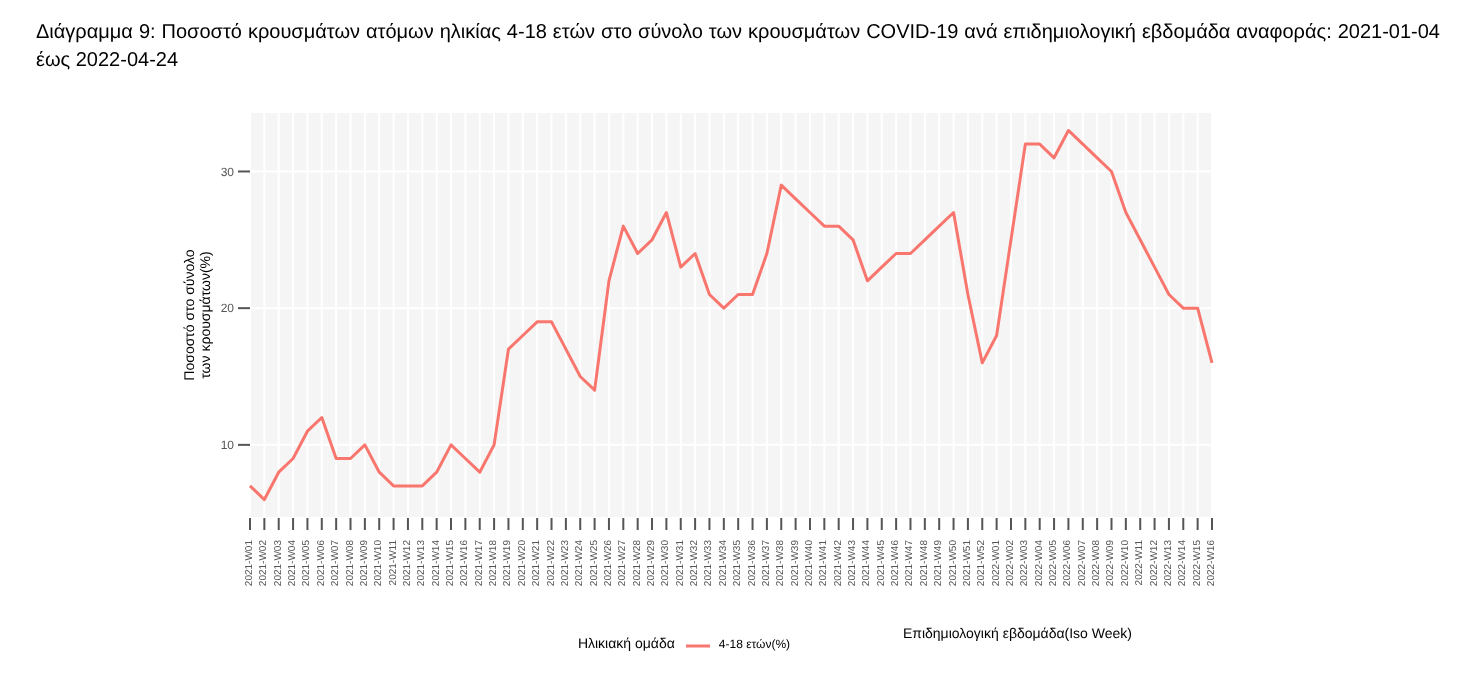 This screenshot has height=674, width=1468. I want to click on chart-title: Διάγραμμα 9: Ποσοστό κρουσμάτων ατόμων ηλικίας 4-18 ετών στο σύνολο των κρουσμάτων COVID-19 ανά επιδημιολογική εβδομάδα αναφοράς: 2021-01-04 έως 2022-04-24, so click(738, 48).